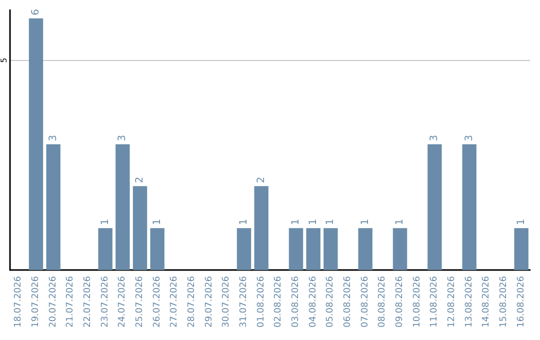  What do you see at coordinates (469, 302) in the screenshot?
I see `x-tick-label: 13.08.2026` at bounding box center [469, 302].